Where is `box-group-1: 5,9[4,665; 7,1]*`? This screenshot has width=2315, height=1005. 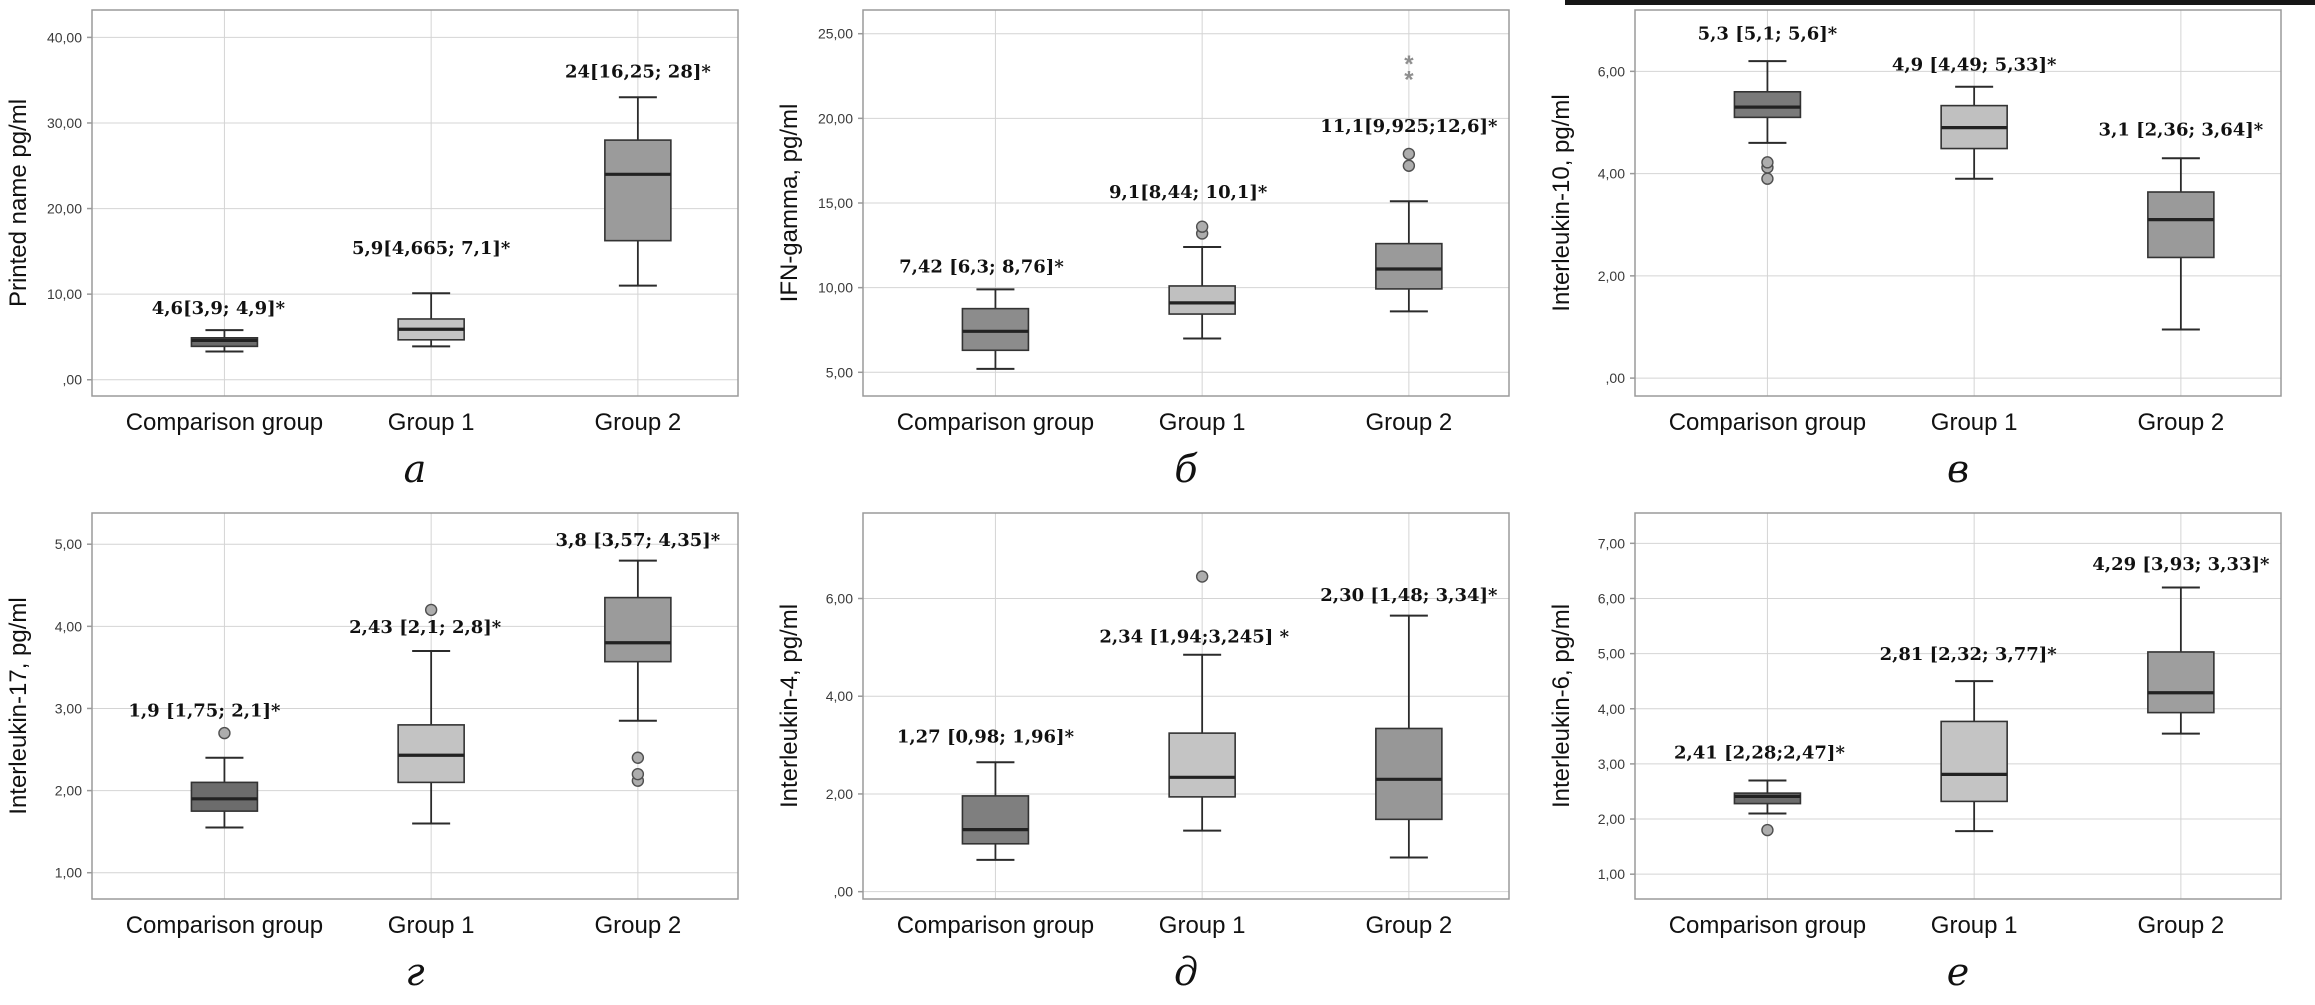
box-group-1: 5,9[4,665; 7,1]* is located at coordinates (431, 293).